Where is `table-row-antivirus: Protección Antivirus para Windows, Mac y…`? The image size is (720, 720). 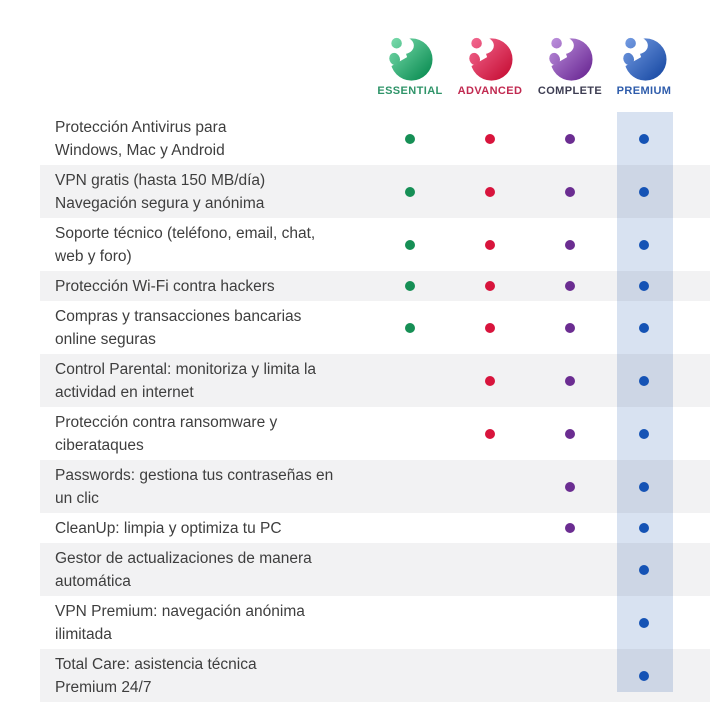 table-row-antivirus: Protección Antivirus para Windows, Mac y… is located at coordinates (375, 138).